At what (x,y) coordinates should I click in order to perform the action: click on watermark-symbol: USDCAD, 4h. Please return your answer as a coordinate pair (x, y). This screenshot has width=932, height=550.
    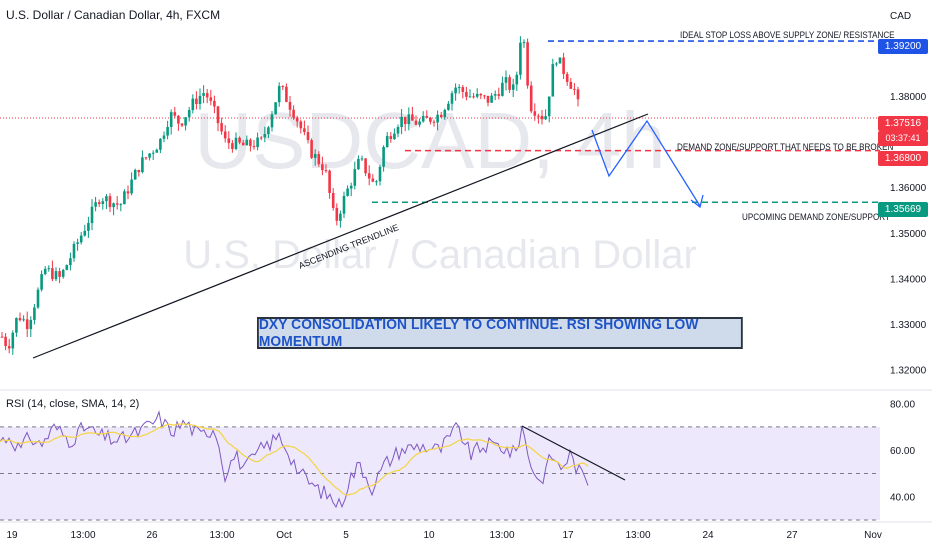
    Looking at the image, I should click on (429, 140).